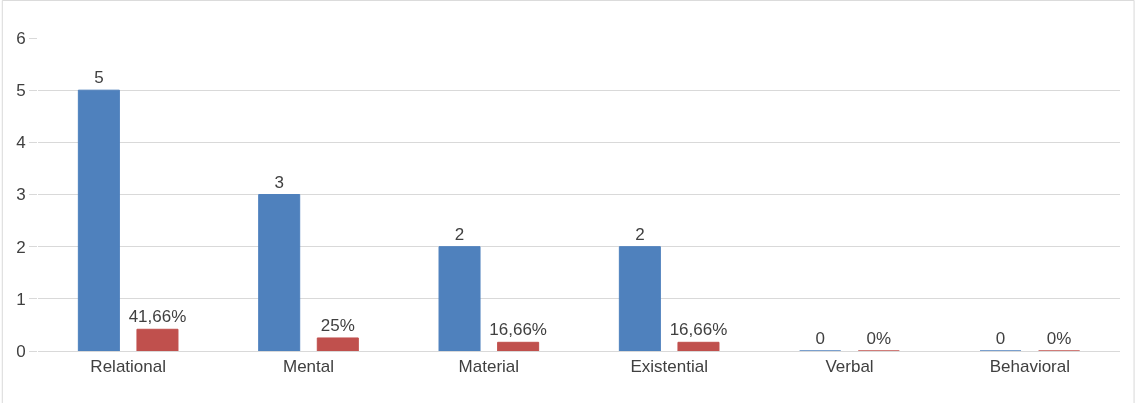 The width and height of the screenshot is (1136, 403). What do you see at coordinates (21, 143) in the screenshot?
I see `y-tick-label: 4` at bounding box center [21, 143].